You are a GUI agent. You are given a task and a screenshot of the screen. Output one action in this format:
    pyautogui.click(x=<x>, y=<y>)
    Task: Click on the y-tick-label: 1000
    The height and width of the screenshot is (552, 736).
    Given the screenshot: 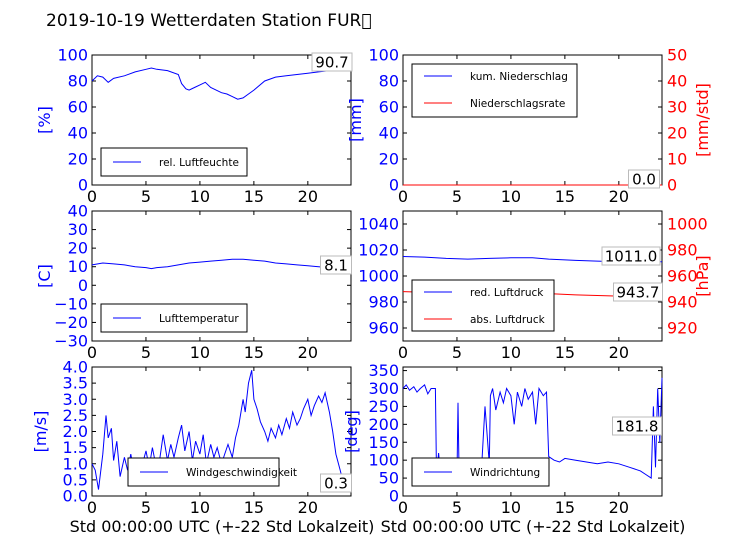 What is the action you would take?
    pyautogui.click(x=378, y=276)
    